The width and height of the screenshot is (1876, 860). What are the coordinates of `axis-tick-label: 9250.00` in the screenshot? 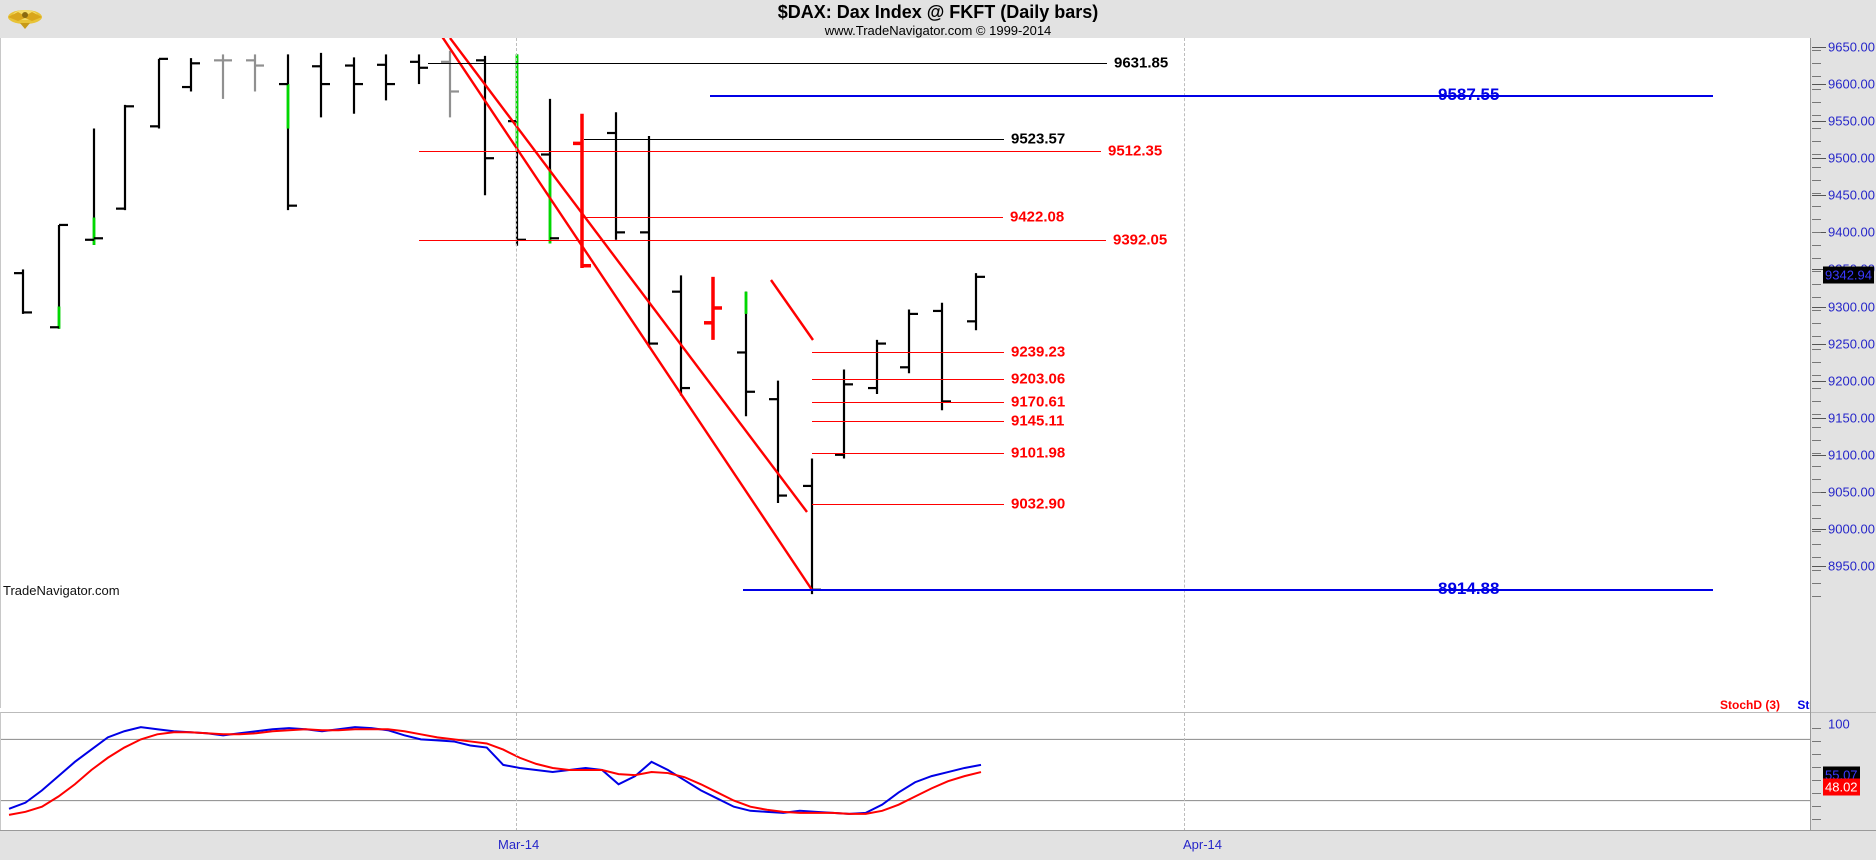 It's located at (1851, 344).